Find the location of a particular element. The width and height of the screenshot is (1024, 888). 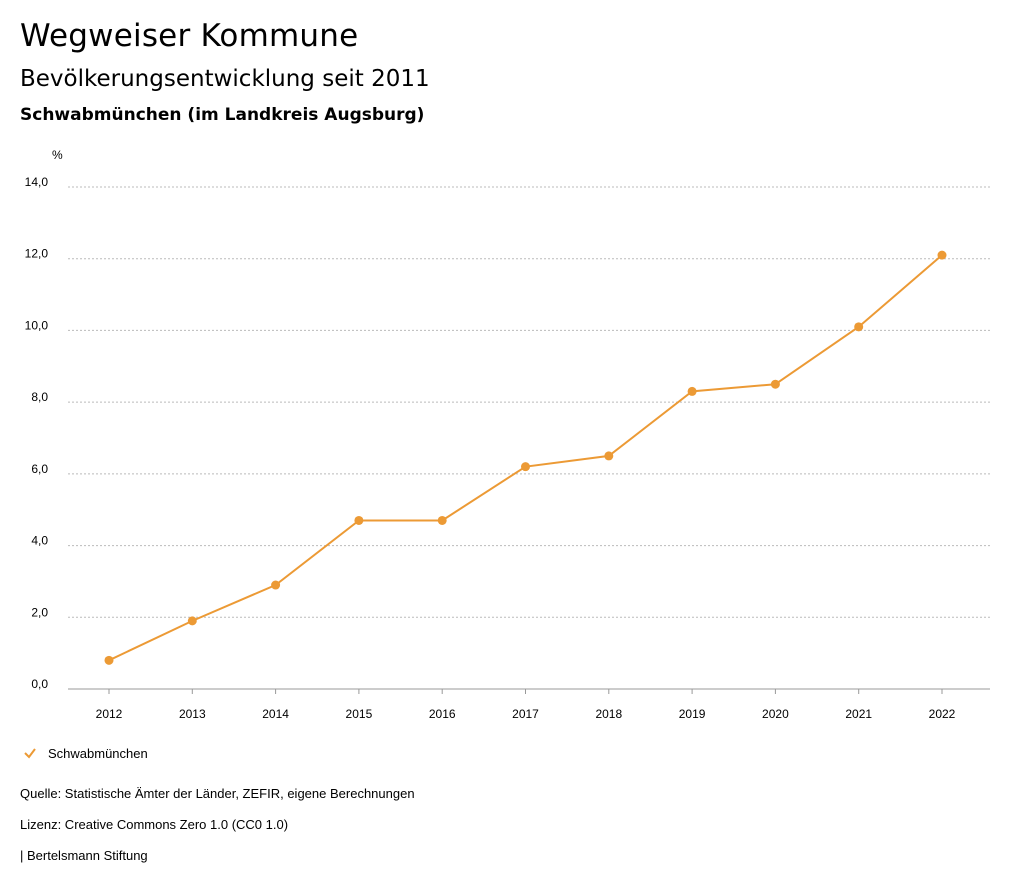

y-tick-label: 10,0 is located at coordinates (37, 325).